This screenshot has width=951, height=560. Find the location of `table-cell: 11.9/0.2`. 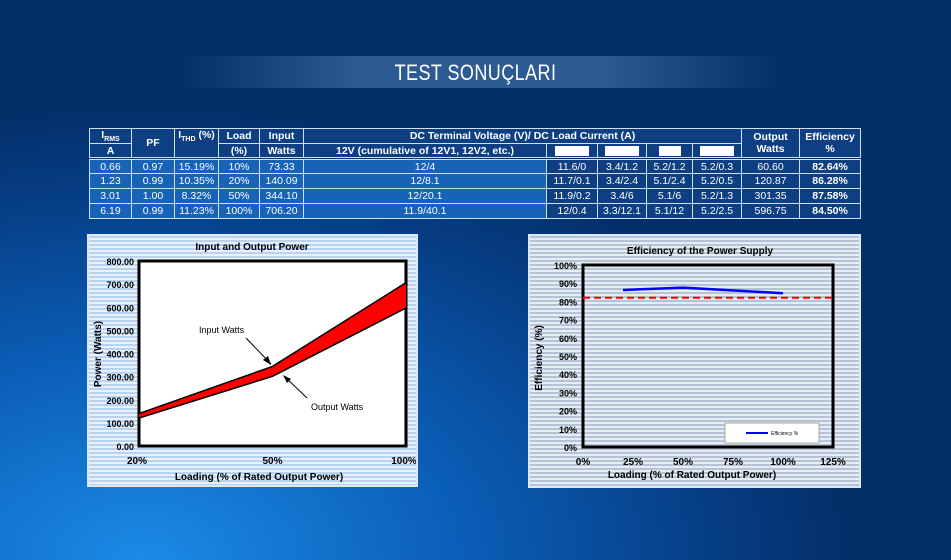

table-cell: 11.9/0.2 is located at coordinates (572, 196).